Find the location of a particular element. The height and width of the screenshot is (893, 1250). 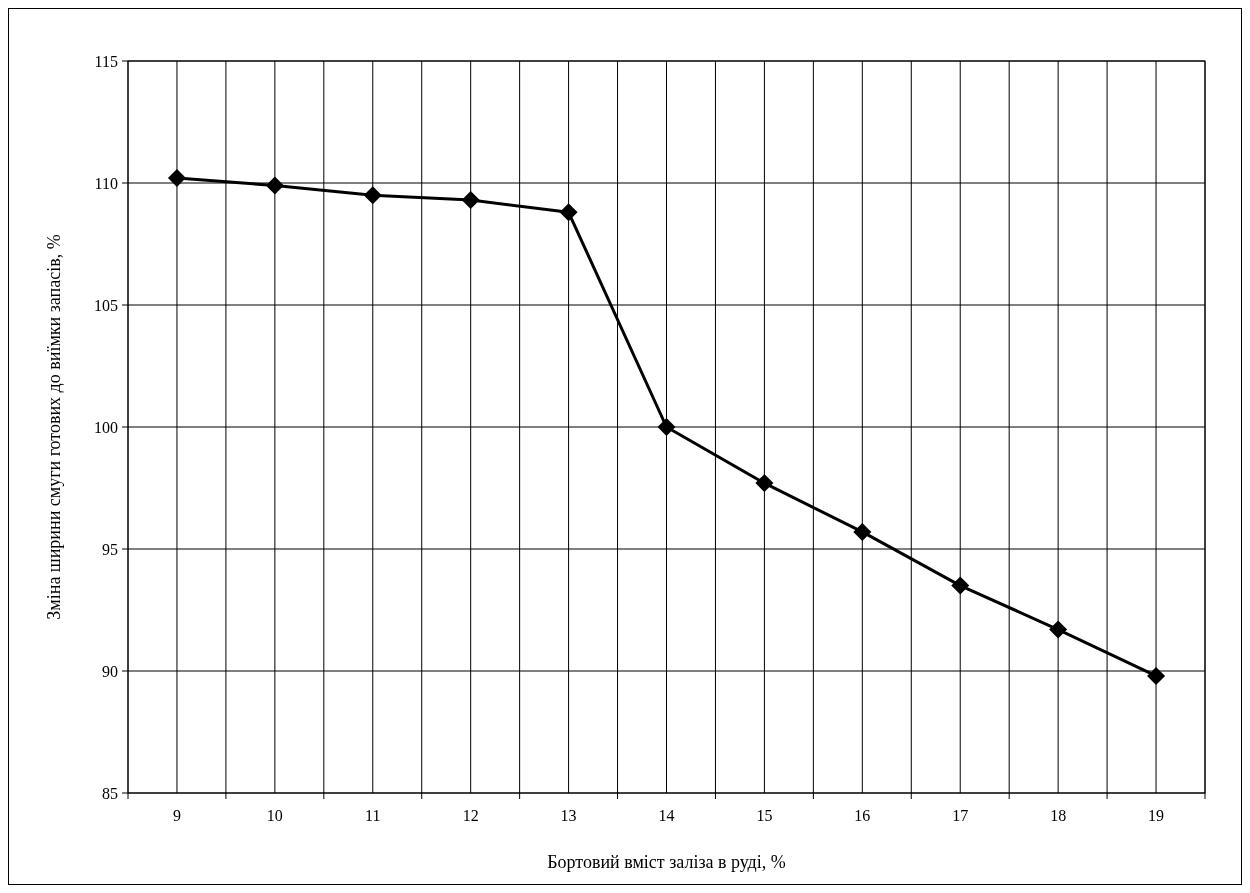

x-tick-label: 16 is located at coordinates (862, 815).